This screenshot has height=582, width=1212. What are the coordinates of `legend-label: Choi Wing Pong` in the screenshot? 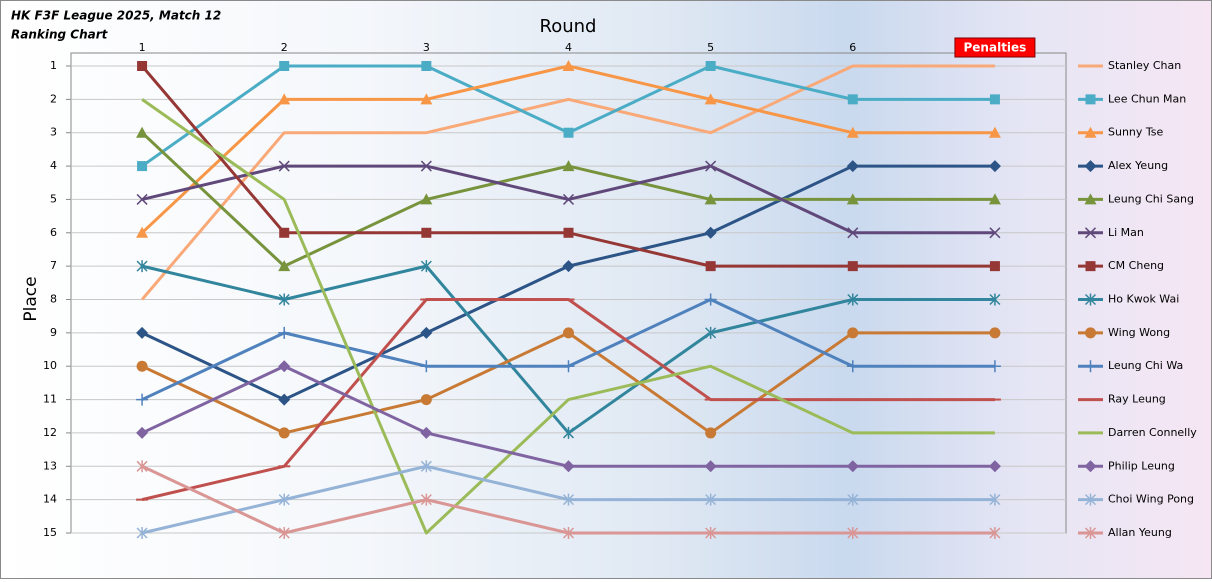 It's located at (1151, 499).